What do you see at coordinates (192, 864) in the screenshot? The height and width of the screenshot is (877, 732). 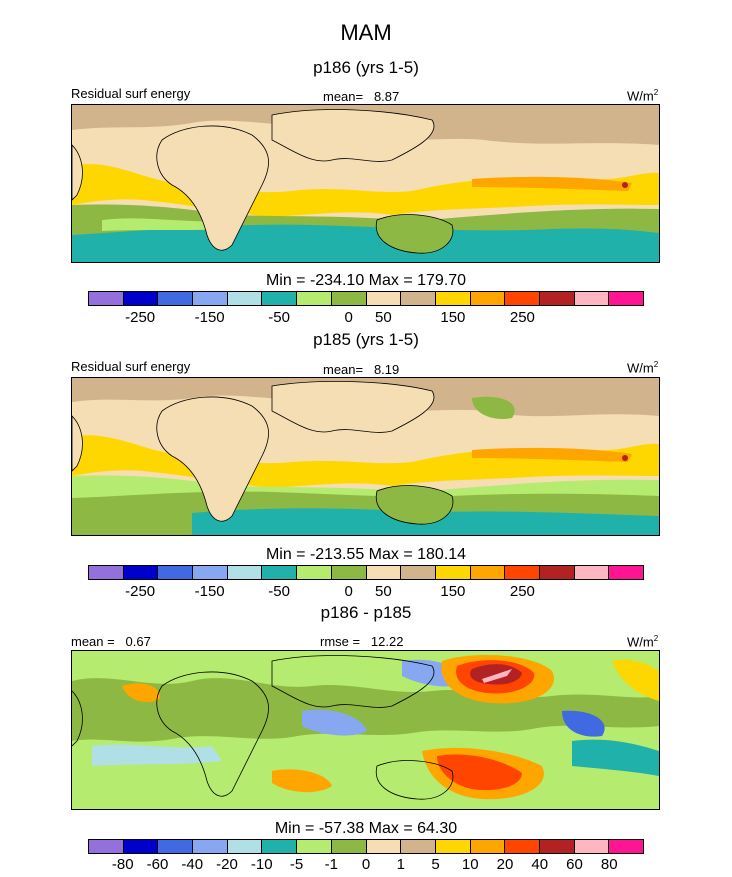 I see `colorbar-tick-label: -40` at bounding box center [192, 864].